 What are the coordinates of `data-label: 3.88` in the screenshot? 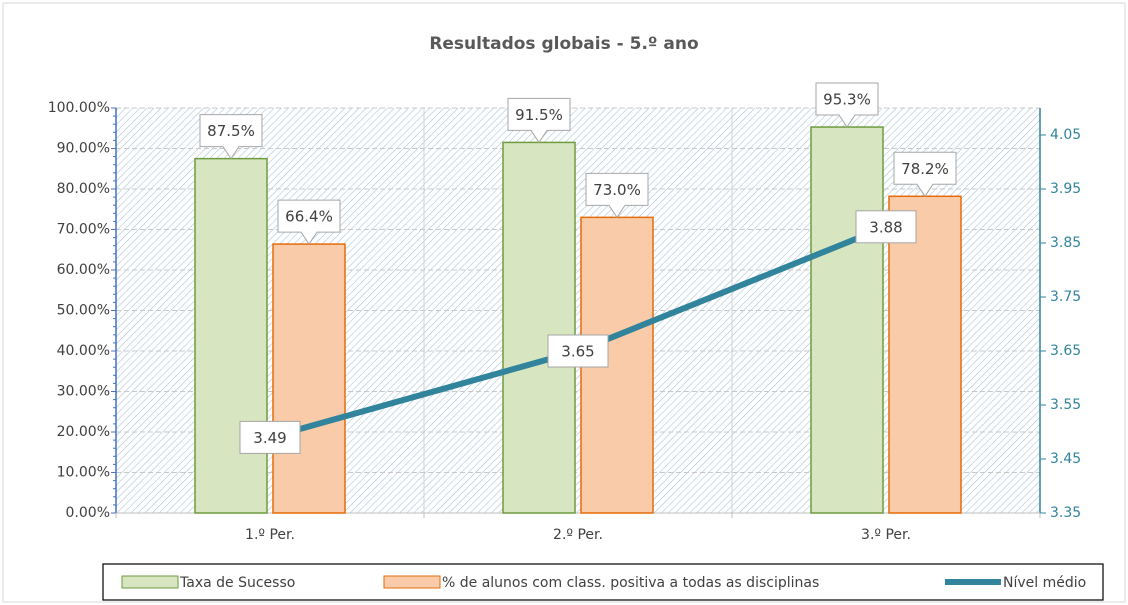 It's located at (885, 227).